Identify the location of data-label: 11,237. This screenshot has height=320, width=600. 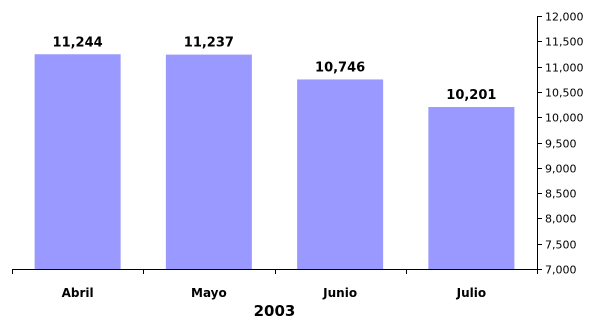
(209, 43).